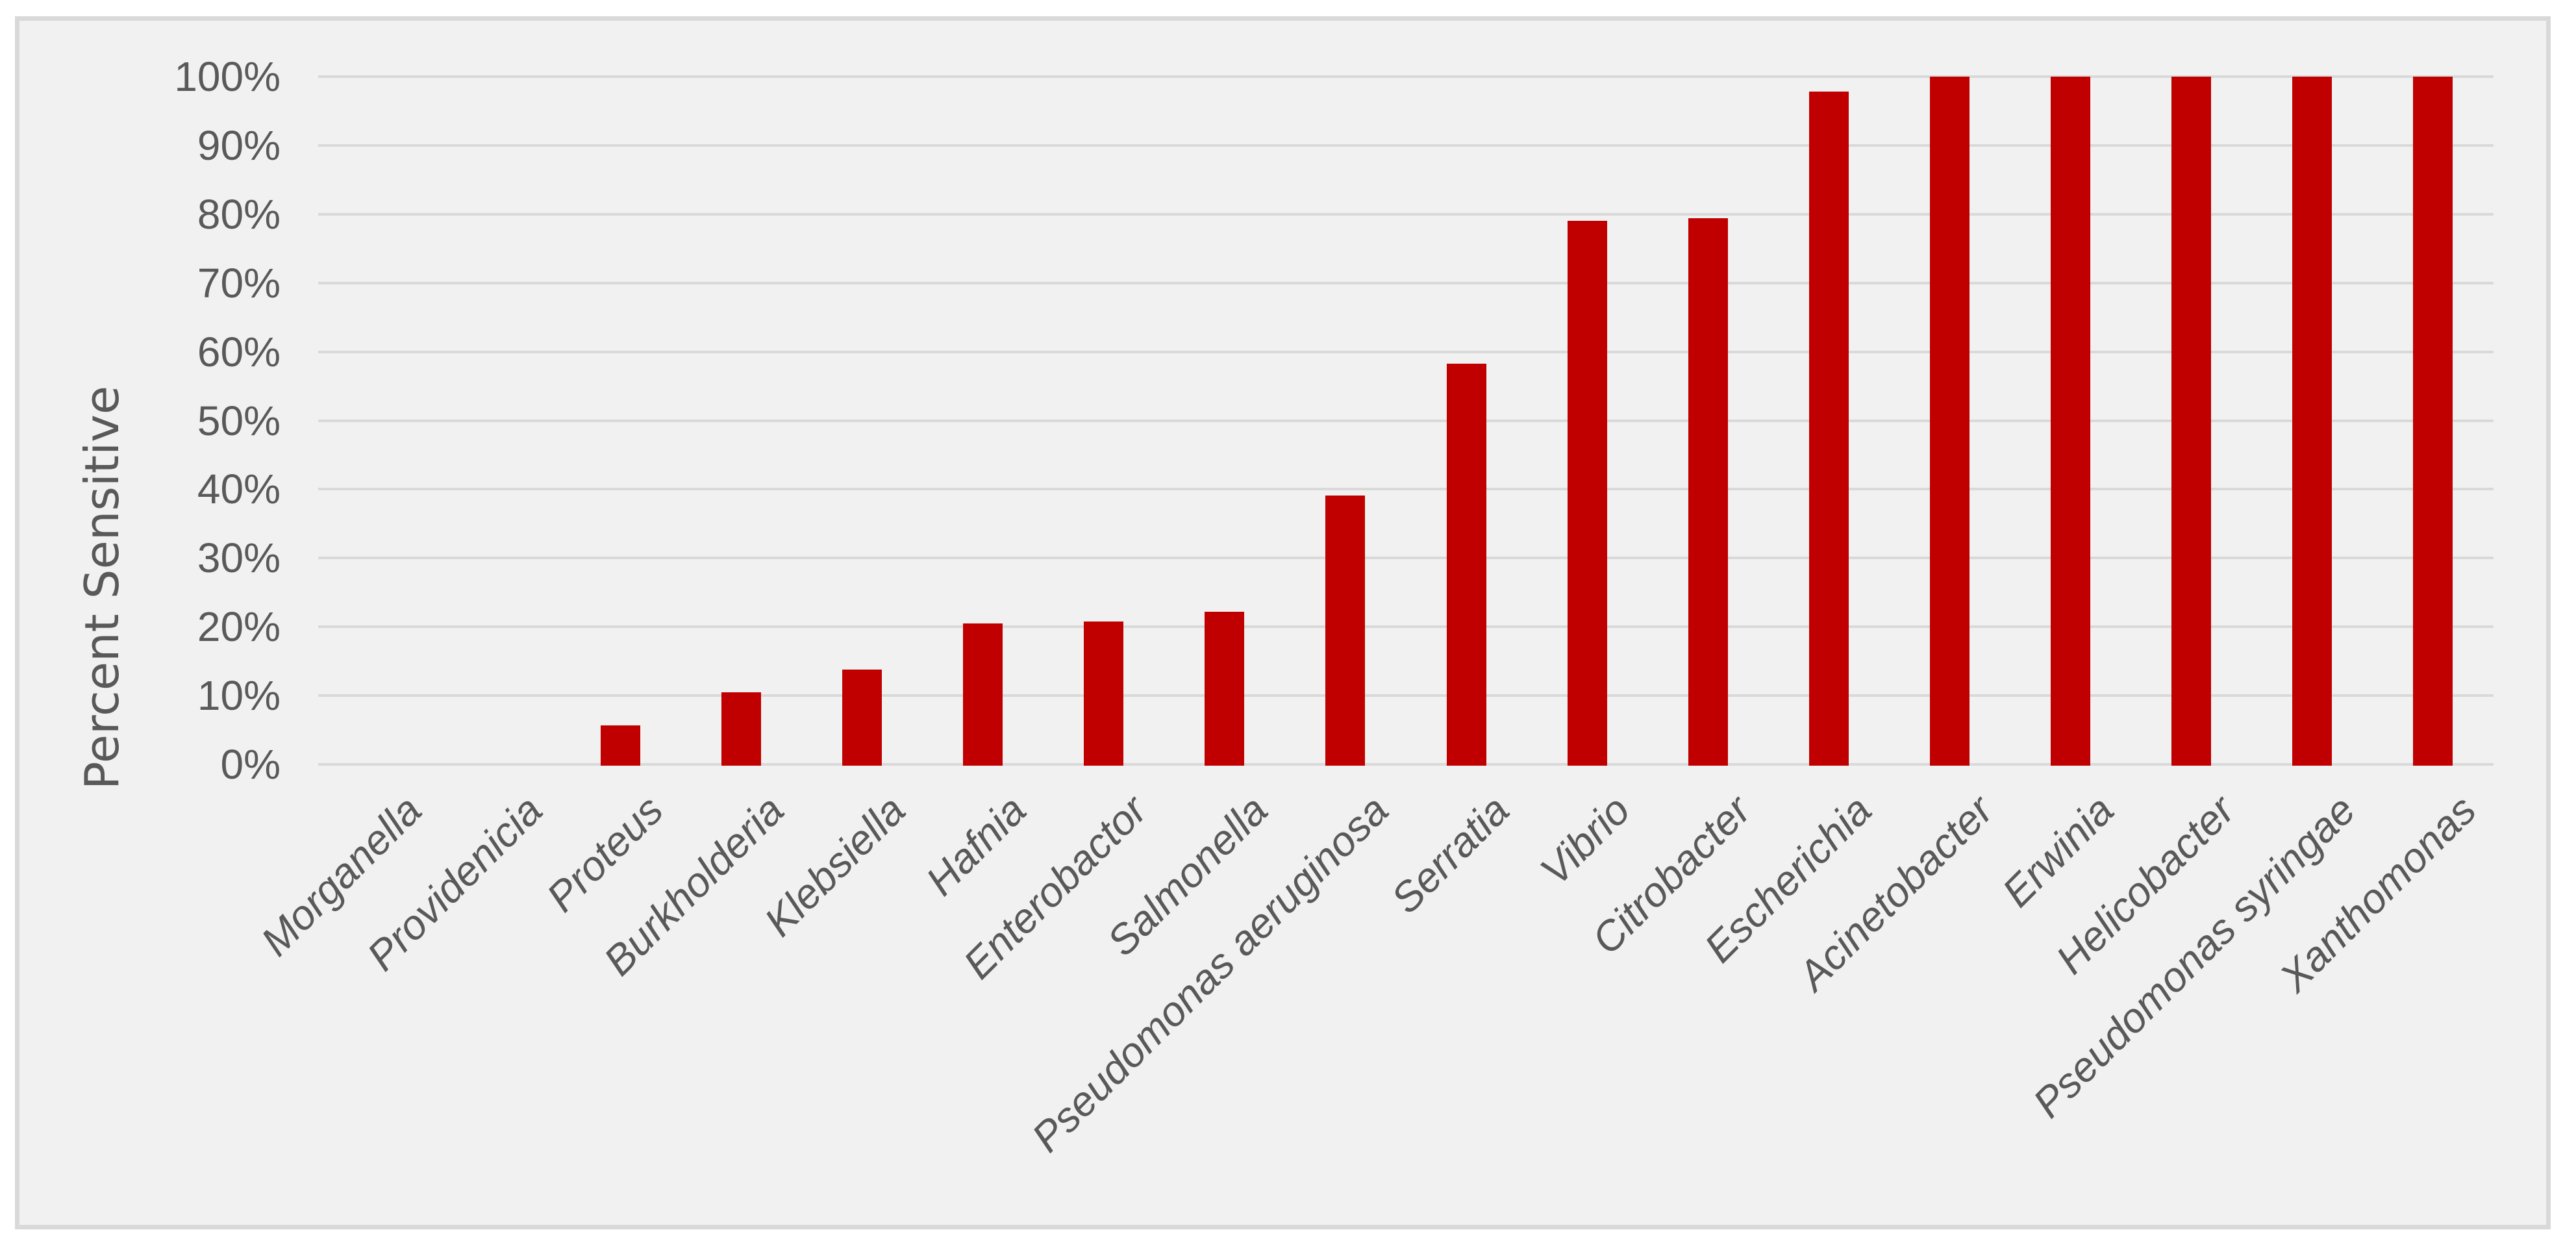 This screenshot has height=1256, width=2576. I want to click on y-tick-label: 60%, so click(239, 351).